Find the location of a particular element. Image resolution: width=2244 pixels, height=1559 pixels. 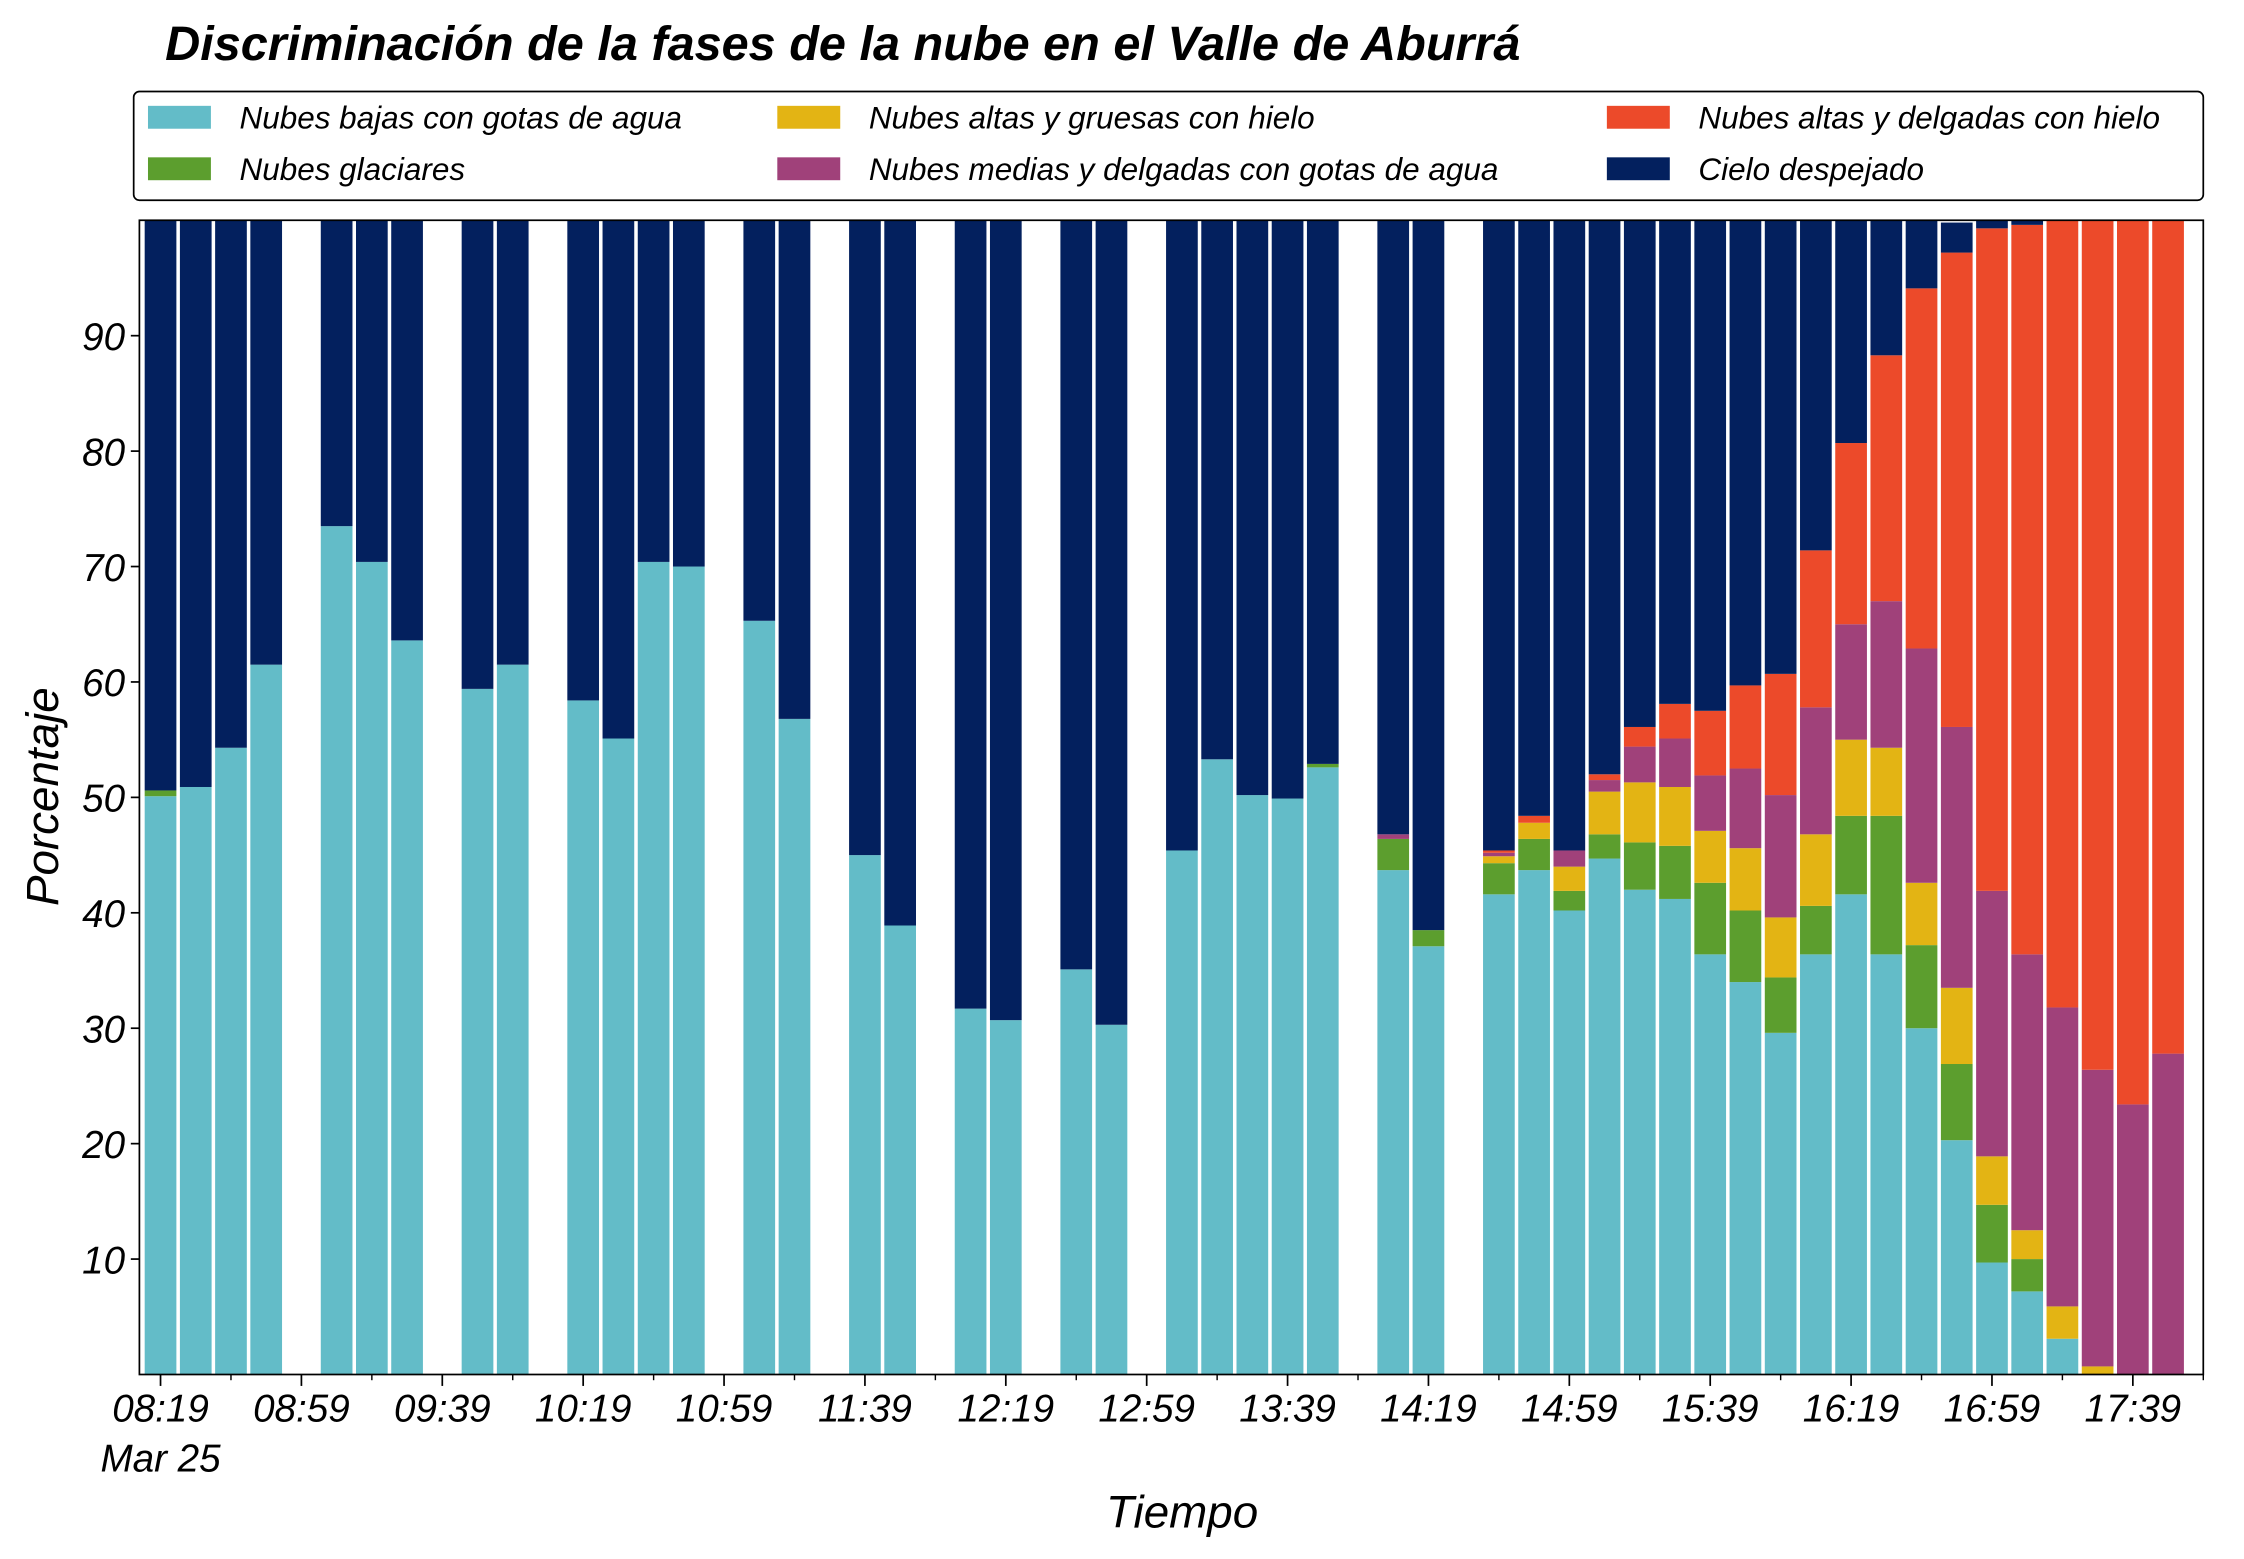

legend-label: Nubes bajas con gotas de agua is located at coordinates (461, 118).